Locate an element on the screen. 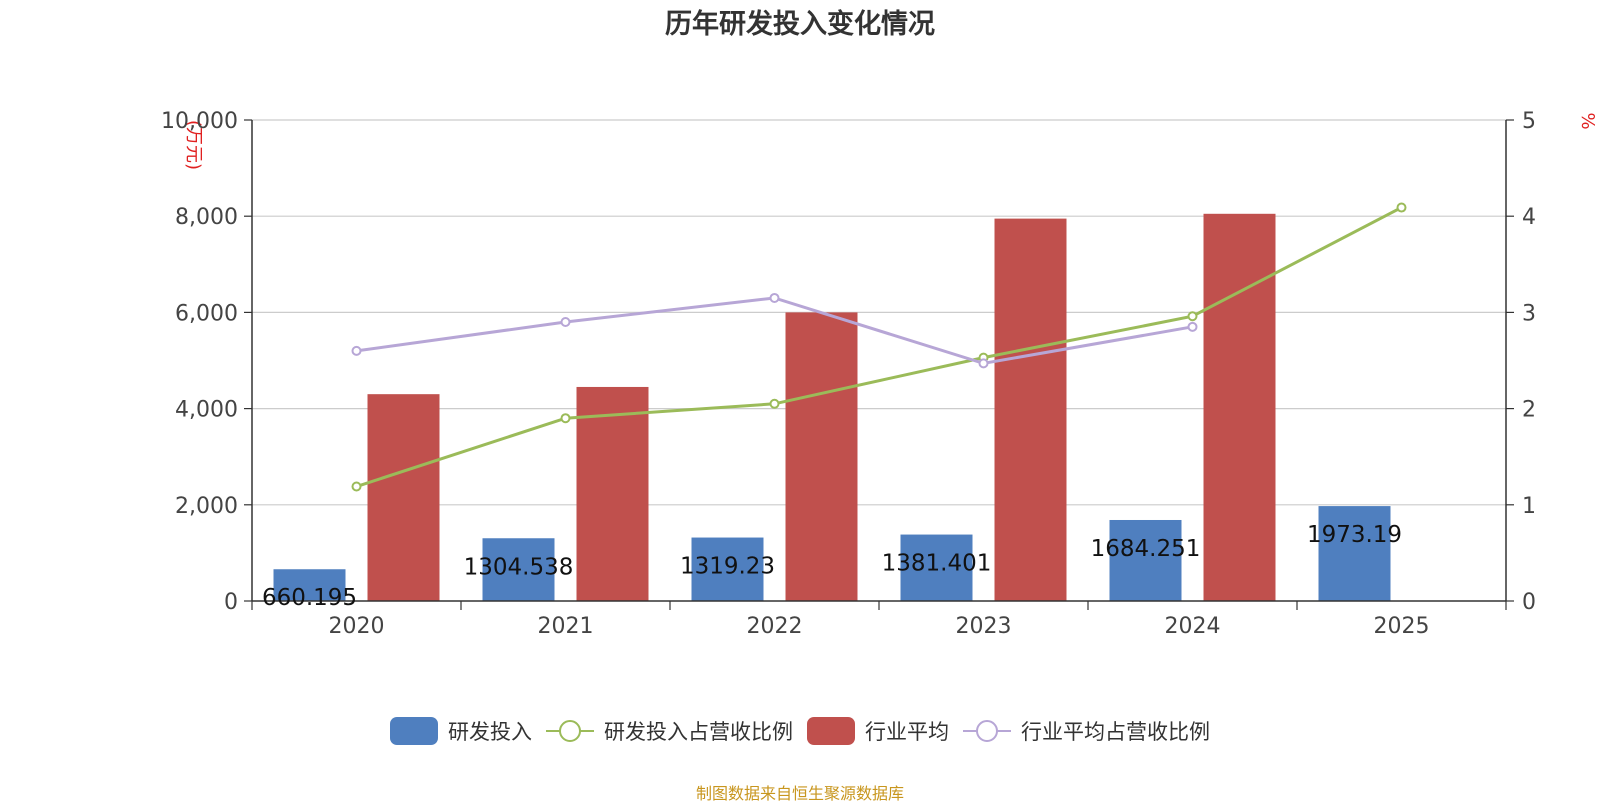  bar-value-label: 660.195 is located at coordinates (309, 598).